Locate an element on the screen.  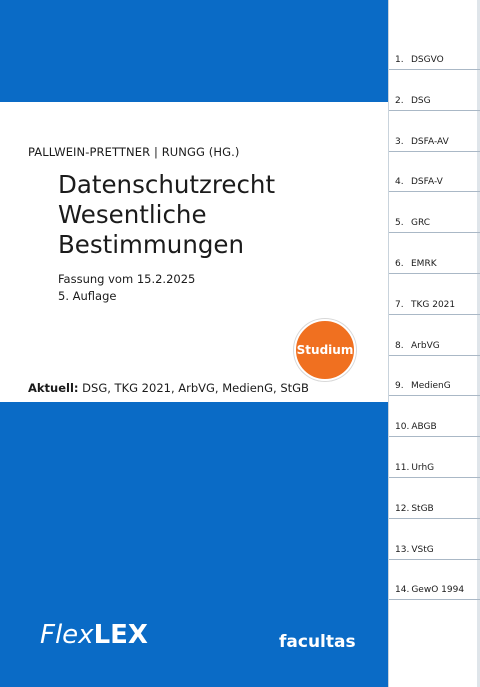
register-tab: 11. UrhG is located at coordinates (434, 457).